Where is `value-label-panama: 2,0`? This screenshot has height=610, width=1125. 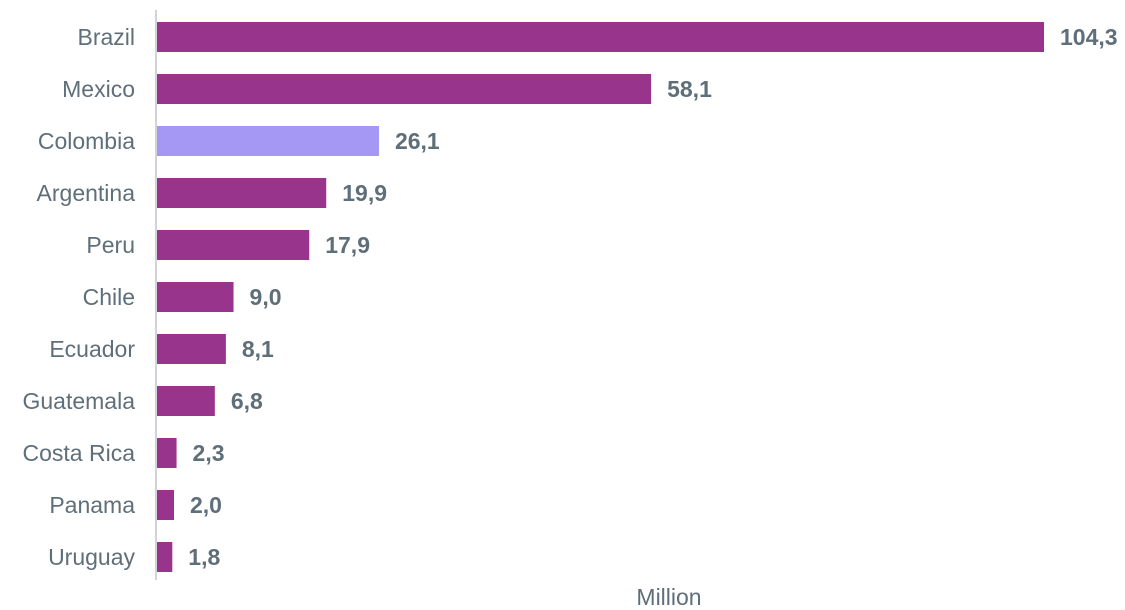
value-label-panama: 2,0 is located at coordinates (206, 505).